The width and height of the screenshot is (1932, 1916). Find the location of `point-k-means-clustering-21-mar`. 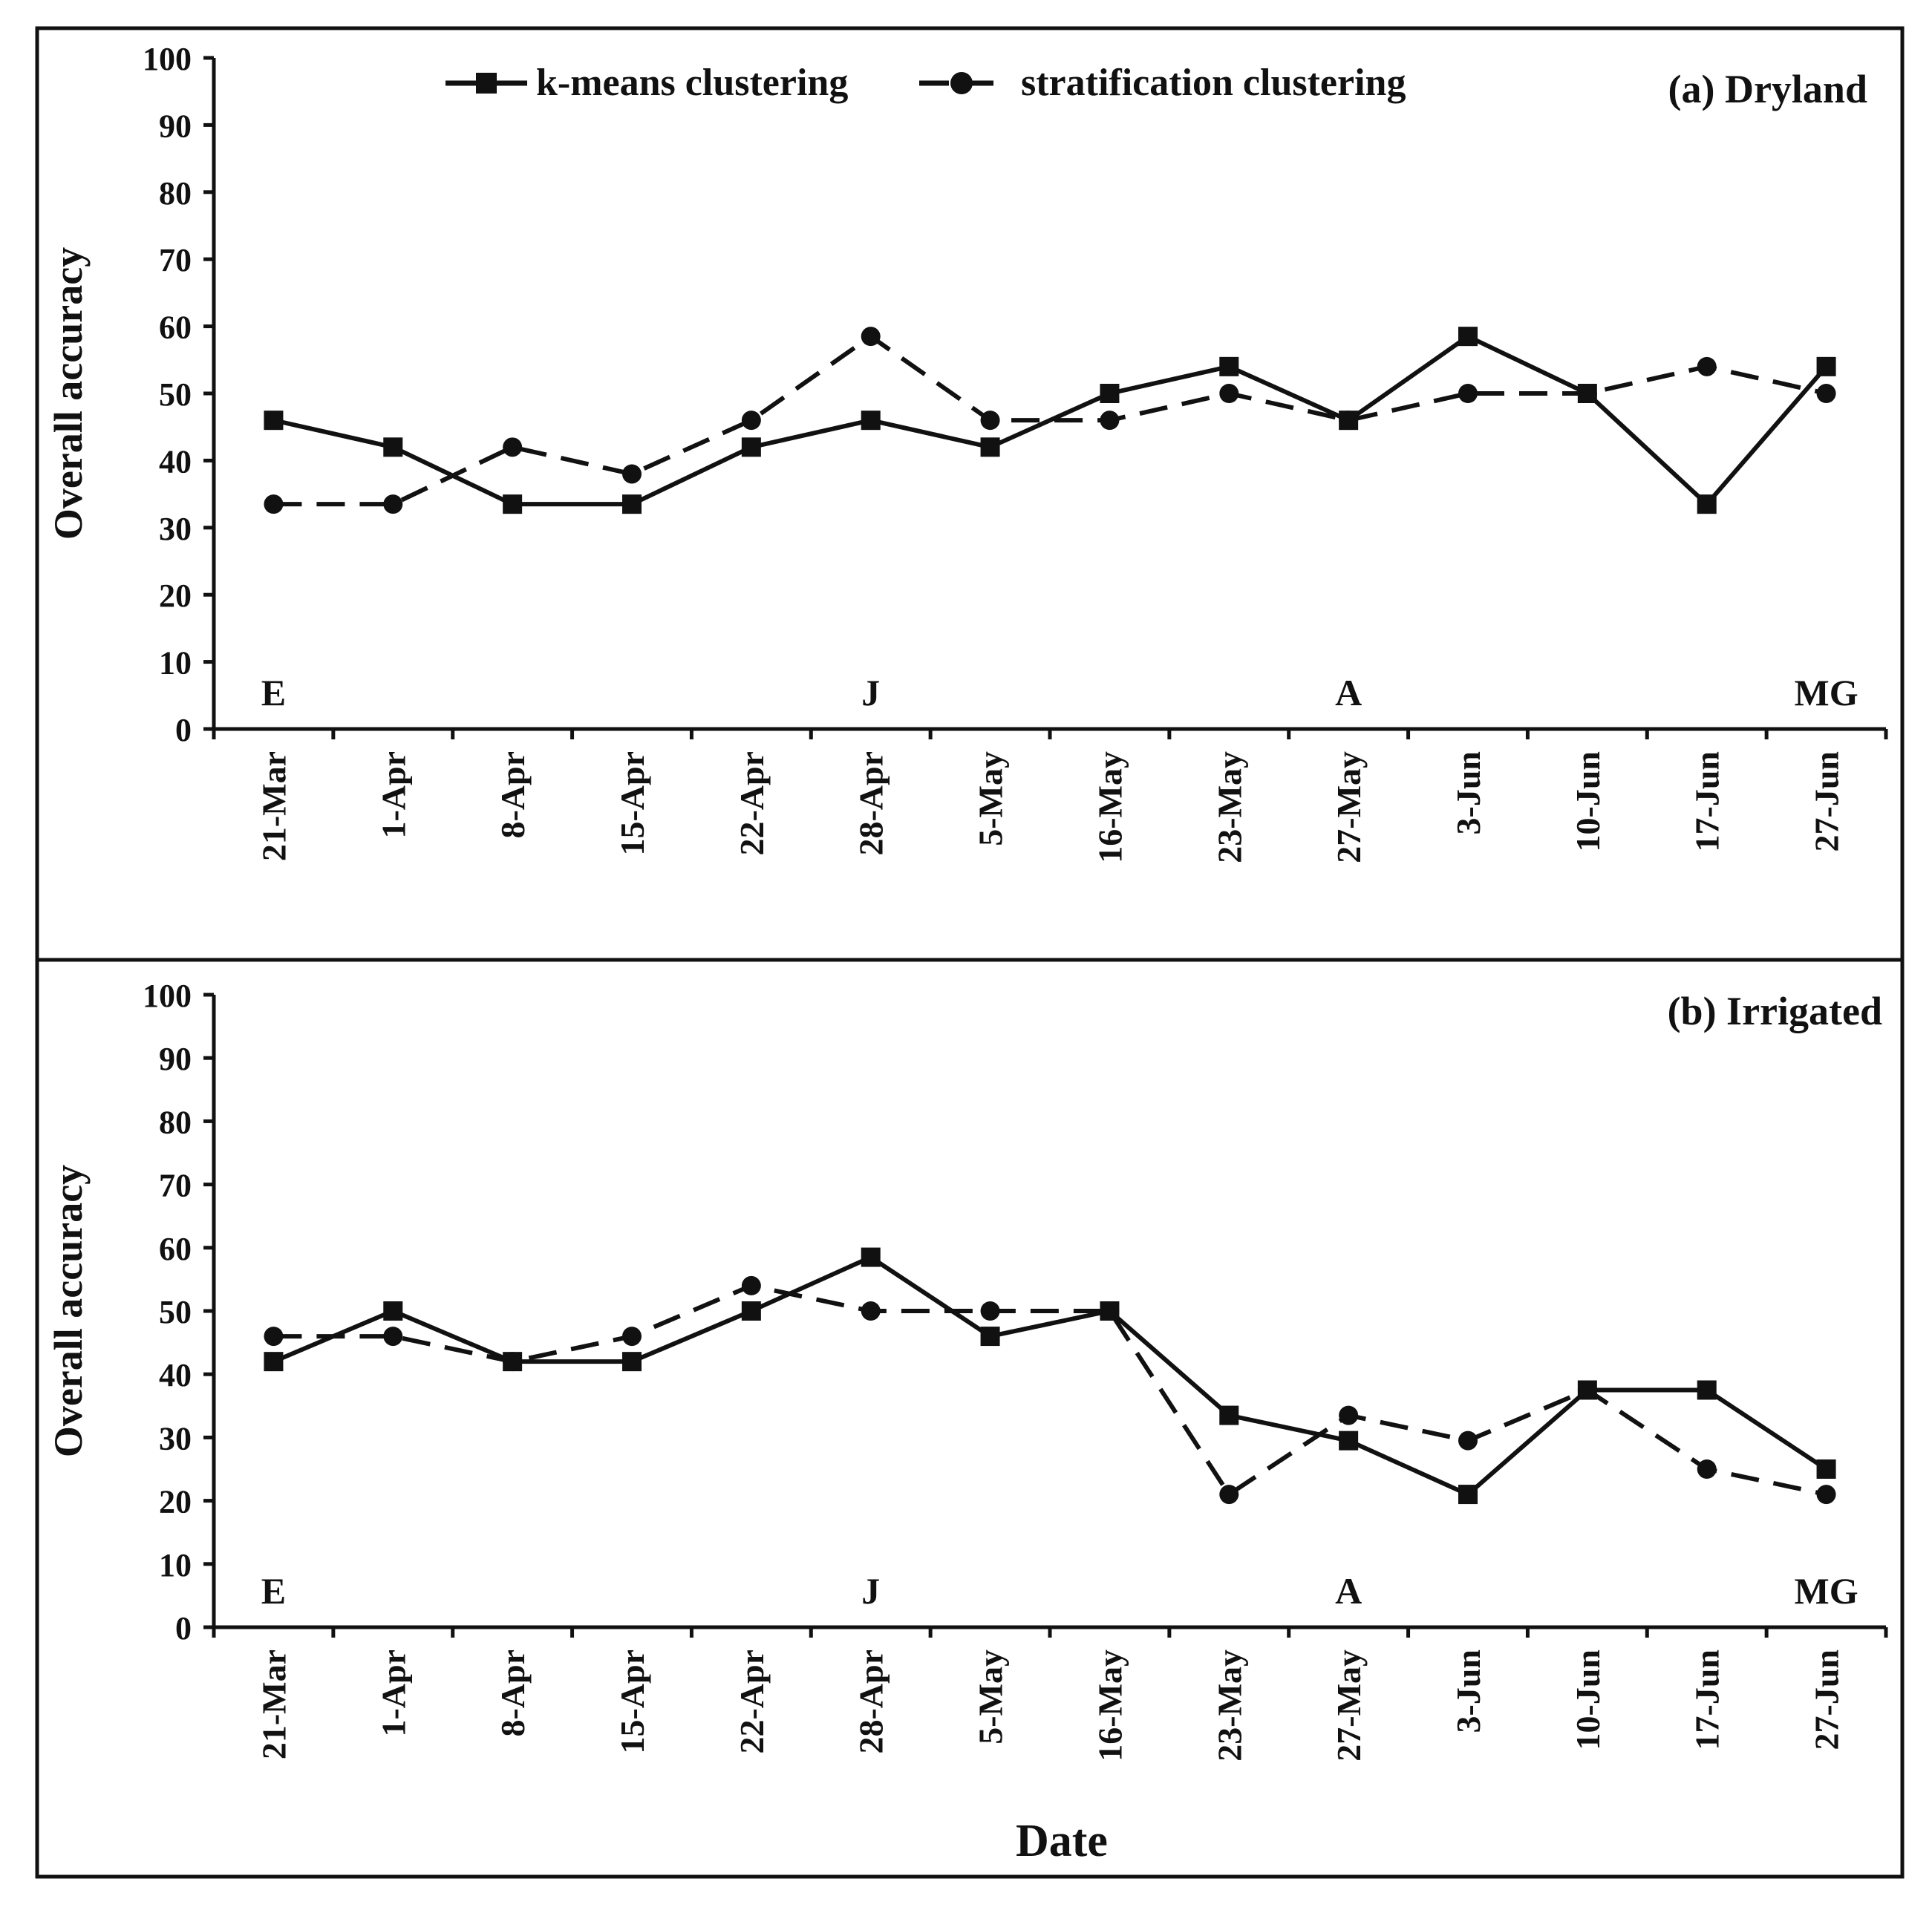

point-k-means-clustering-21-mar is located at coordinates (274, 421).